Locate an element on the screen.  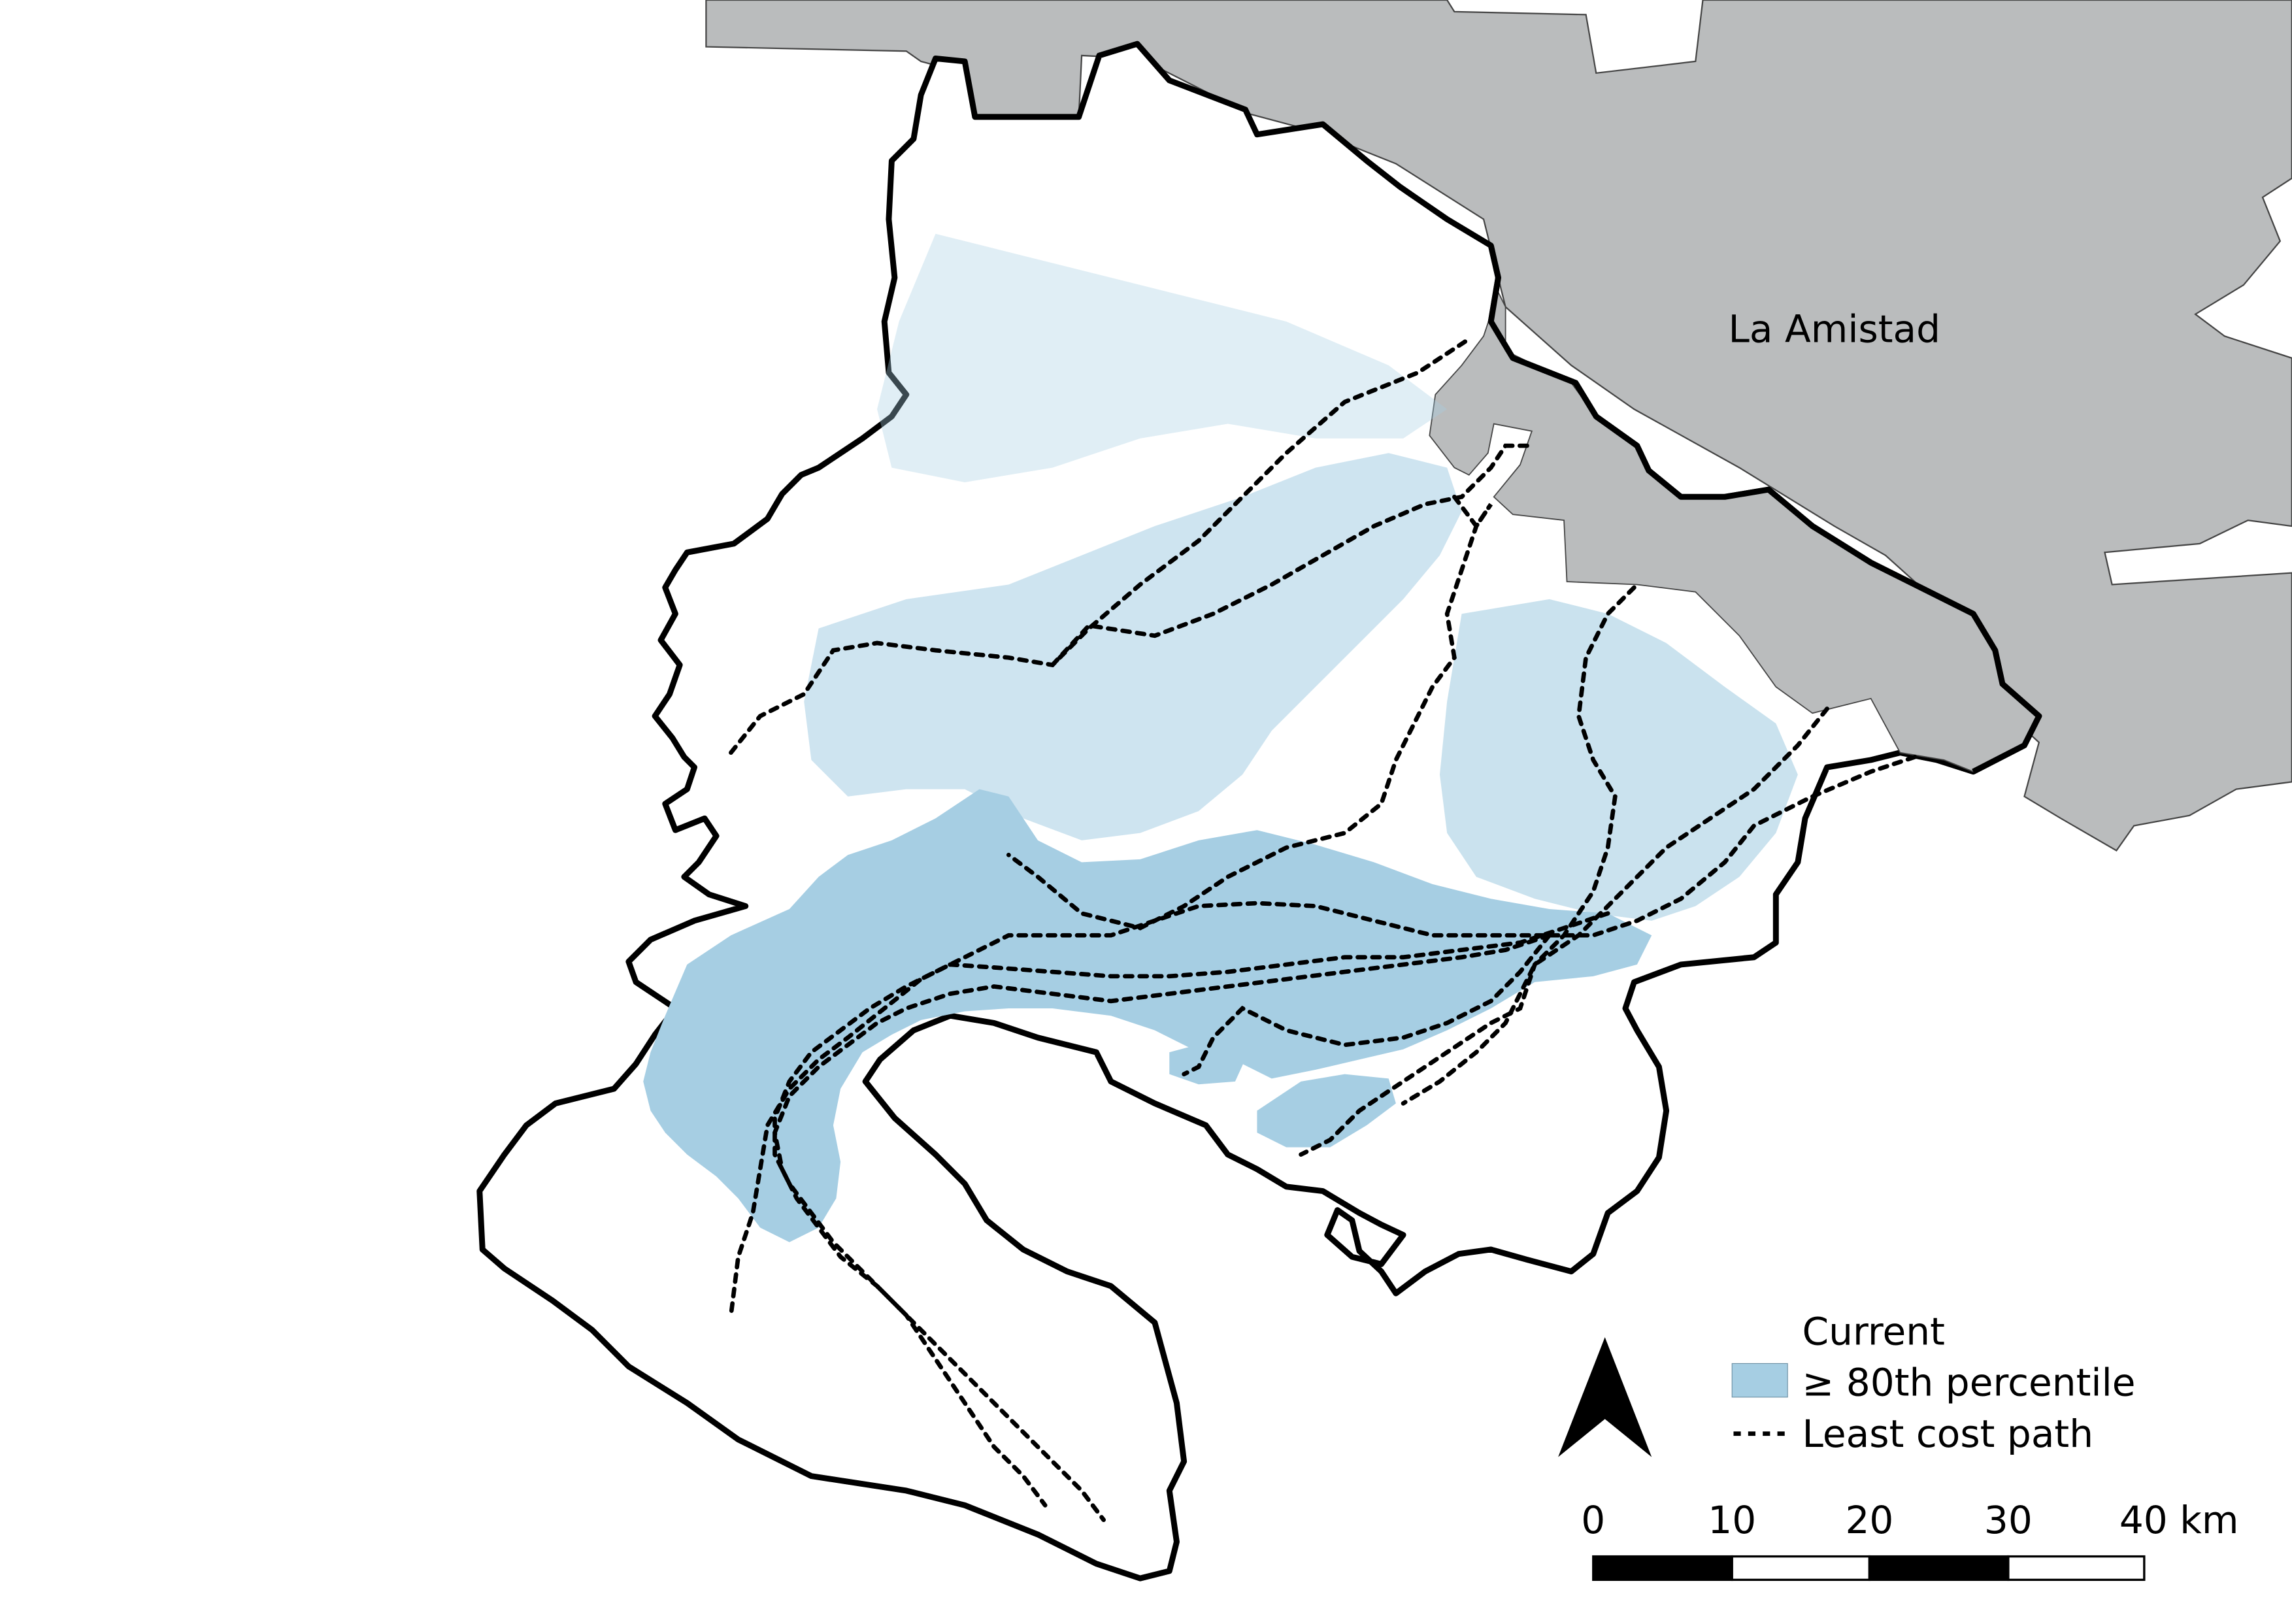
legend-label-path: Least cost path is located at coordinates (1948, 1434).